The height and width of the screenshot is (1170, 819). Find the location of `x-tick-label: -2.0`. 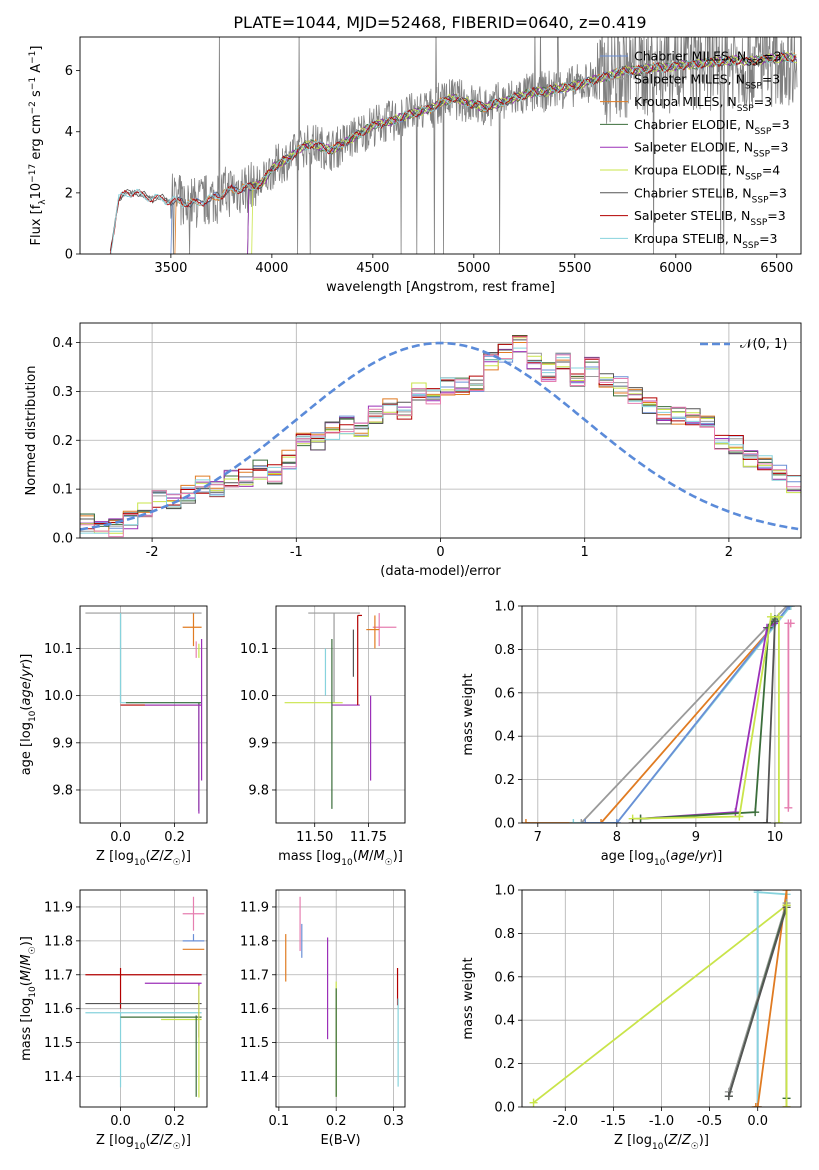

x-tick-label: -2.0 is located at coordinates (565, 1121).